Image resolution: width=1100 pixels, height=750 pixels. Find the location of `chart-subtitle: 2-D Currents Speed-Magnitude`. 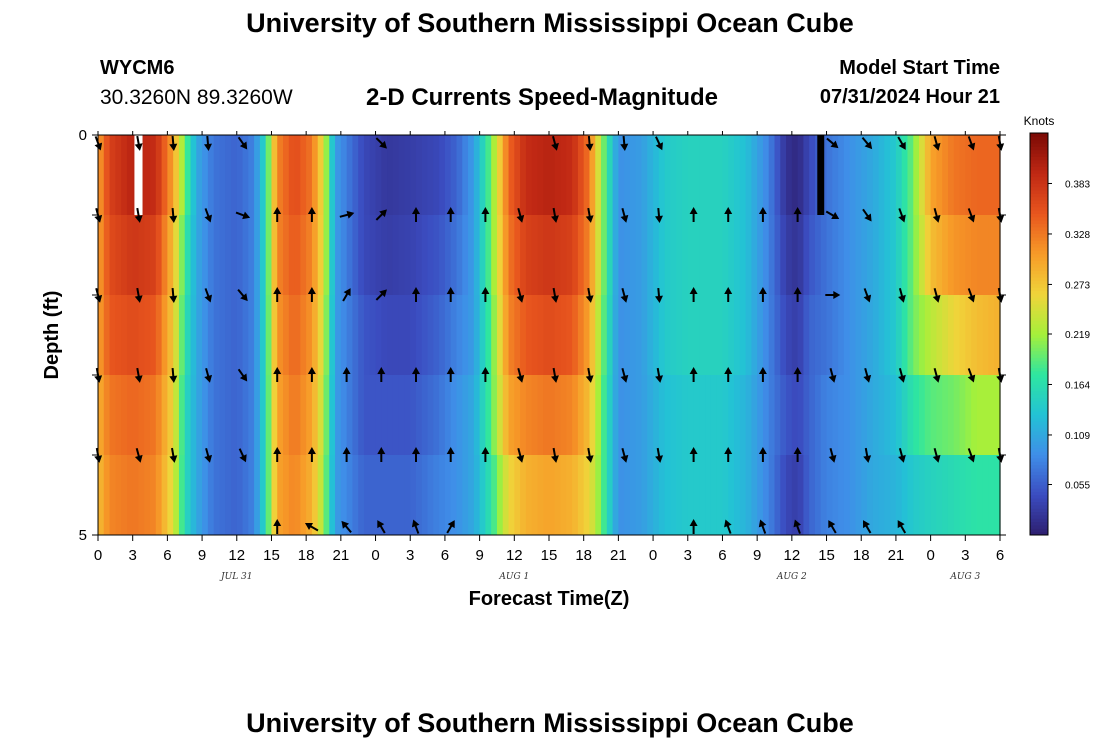

chart-subtitle: 2-D Currents Speed-Magnitude is located at coordinates (542, 97).